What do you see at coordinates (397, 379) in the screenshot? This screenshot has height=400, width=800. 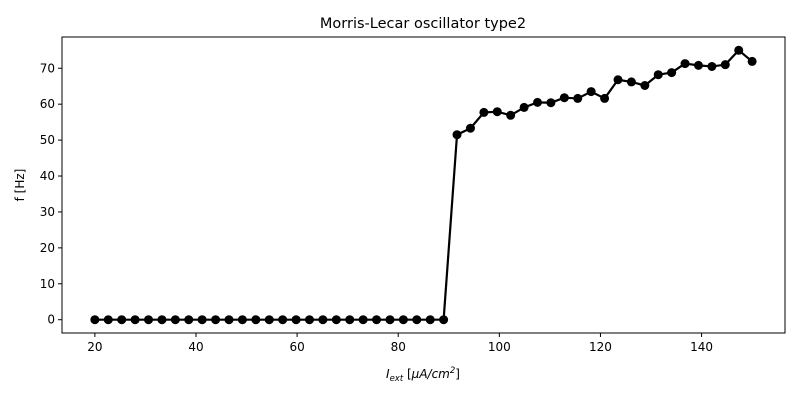 I see `x-axis-label-sub: ext` at bounding box center [397, 379].